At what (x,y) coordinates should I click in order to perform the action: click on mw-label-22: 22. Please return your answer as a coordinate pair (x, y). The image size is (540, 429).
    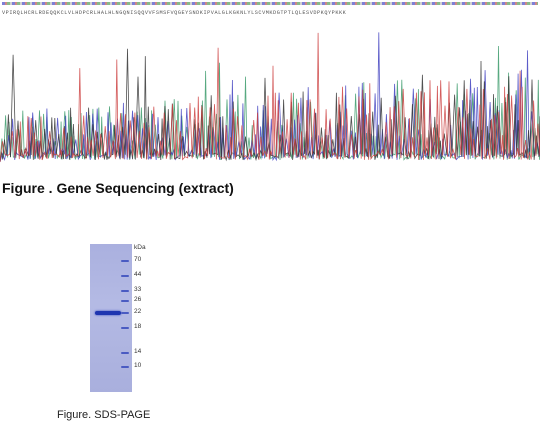
    Looking at the image, I should click on (138, 311).